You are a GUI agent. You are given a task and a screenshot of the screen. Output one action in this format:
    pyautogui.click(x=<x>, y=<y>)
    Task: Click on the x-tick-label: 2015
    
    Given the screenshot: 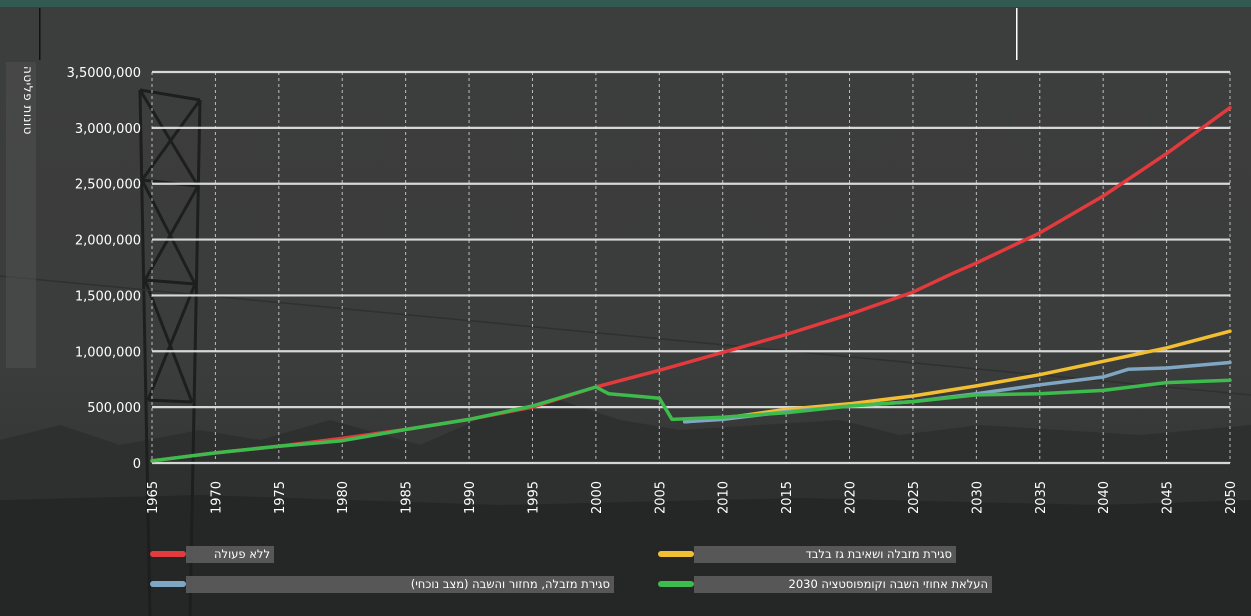 What is the action you would take?
    pyautogui.click(x=787, y=497)
    